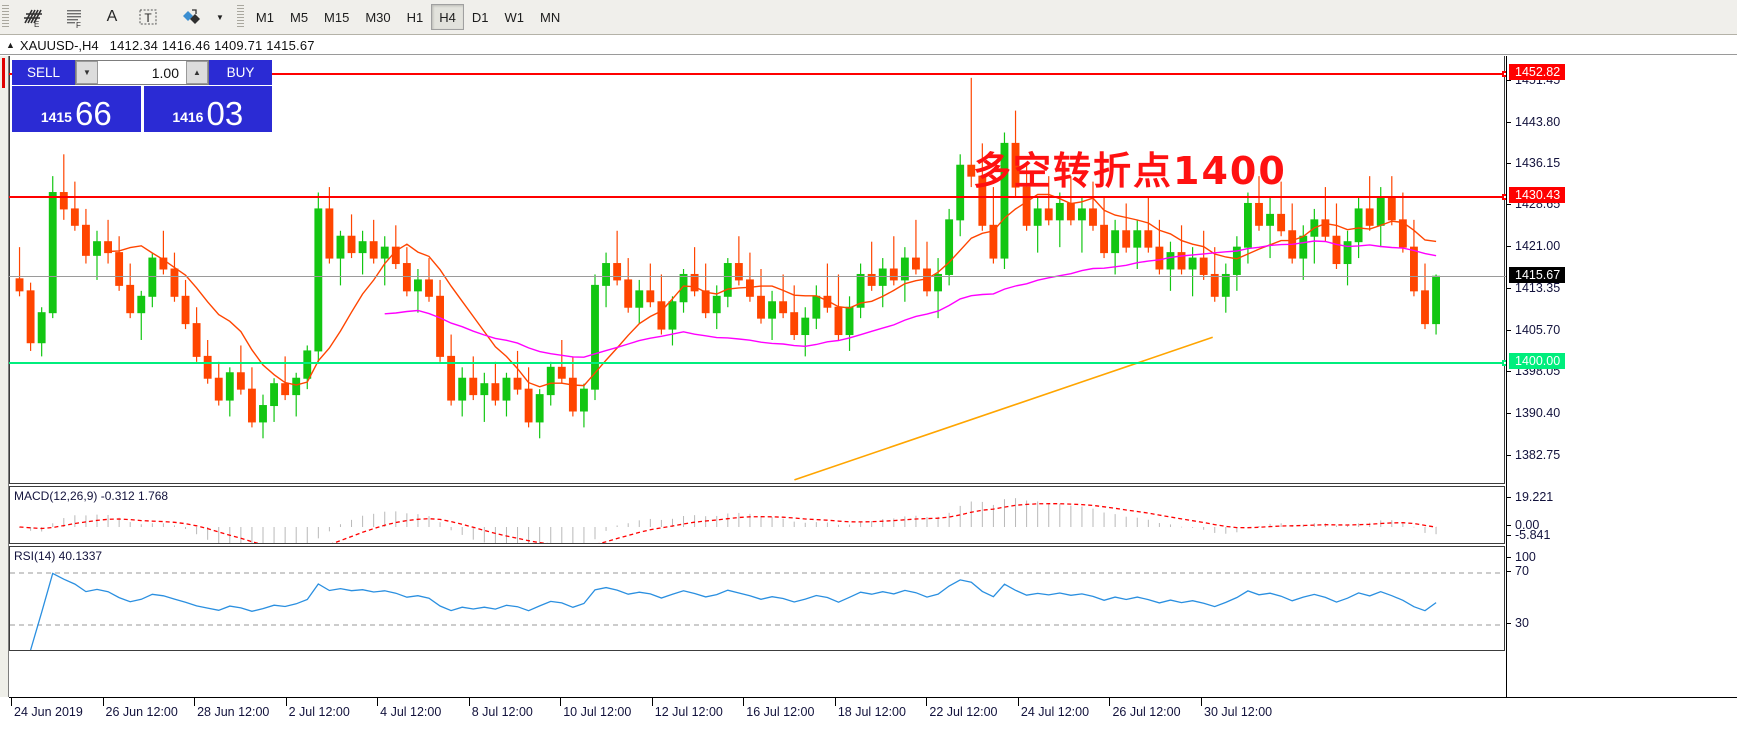 The height and width of the screenshot is (753, 1737). I want to click on price-tick: 1390.40, so click(1533, 413).